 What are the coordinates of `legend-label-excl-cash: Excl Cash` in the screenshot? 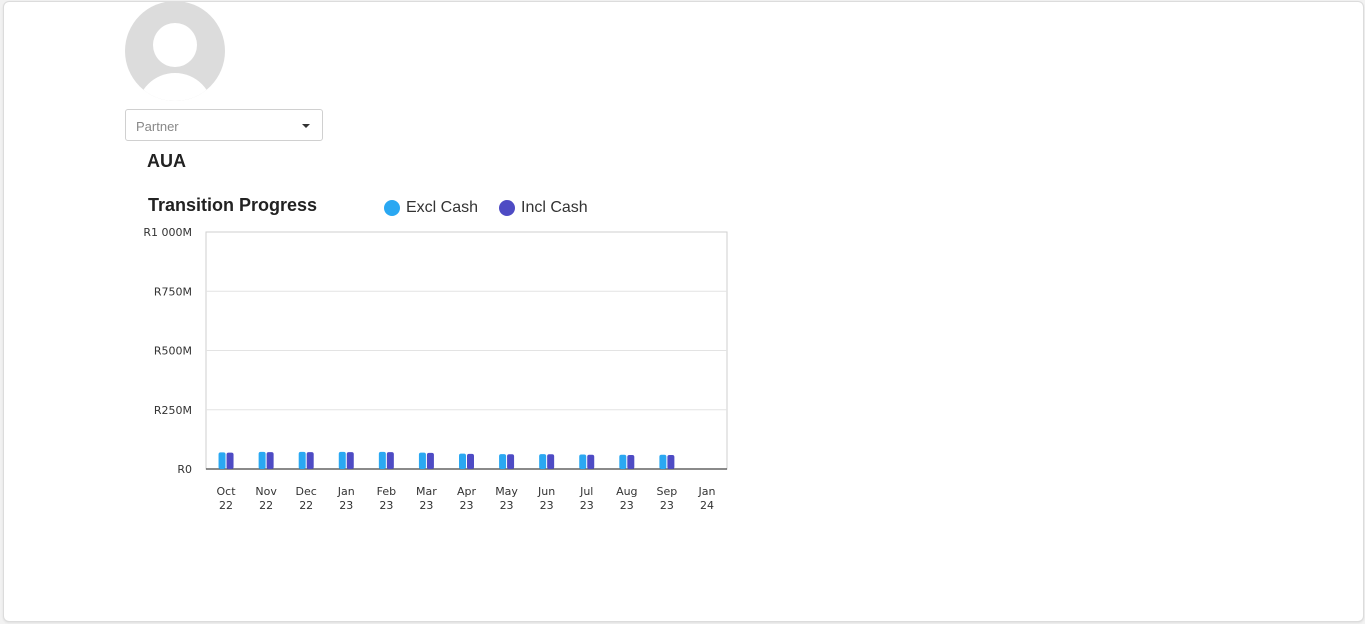 It's located at (442, 207).